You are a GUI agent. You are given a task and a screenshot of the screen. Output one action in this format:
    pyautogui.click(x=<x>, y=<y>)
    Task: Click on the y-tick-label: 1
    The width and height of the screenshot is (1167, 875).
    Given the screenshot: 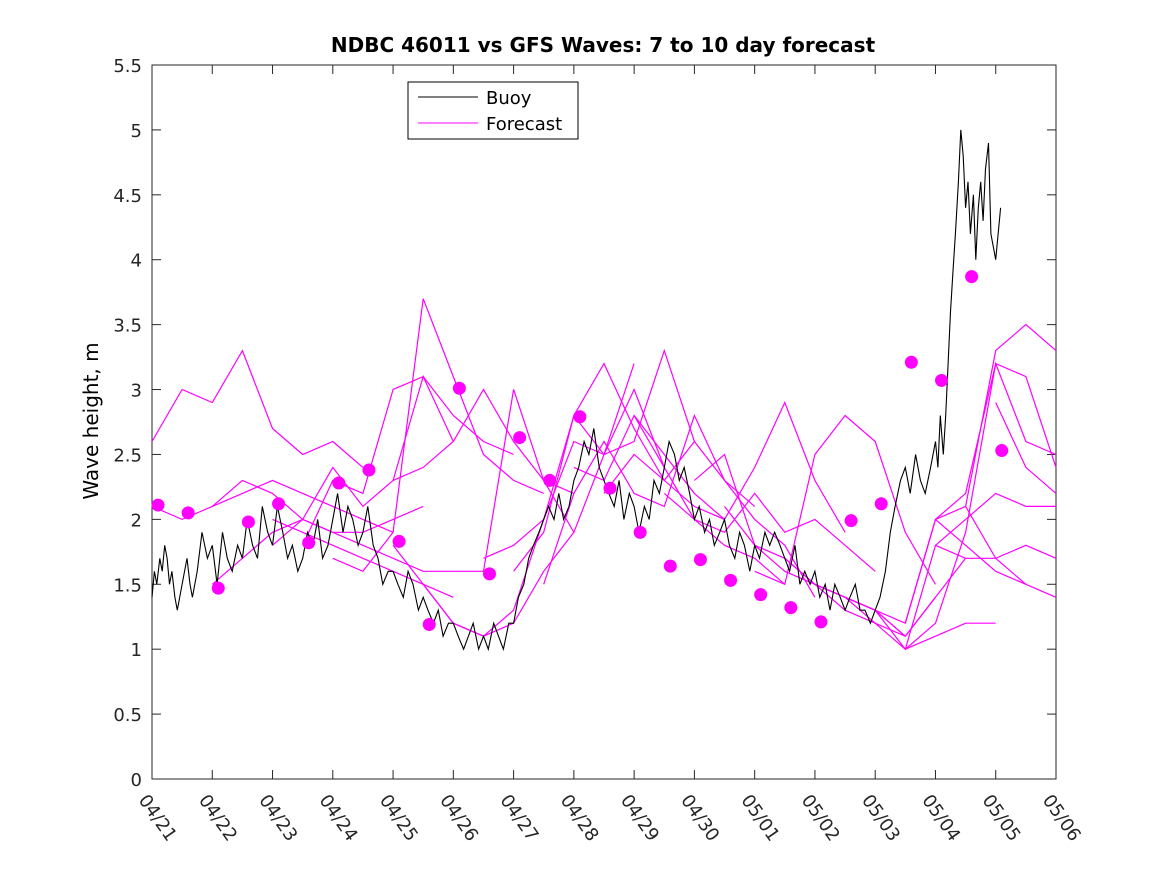 What is the action you would take?
    pyautogui.click(x=136, y=650)
    